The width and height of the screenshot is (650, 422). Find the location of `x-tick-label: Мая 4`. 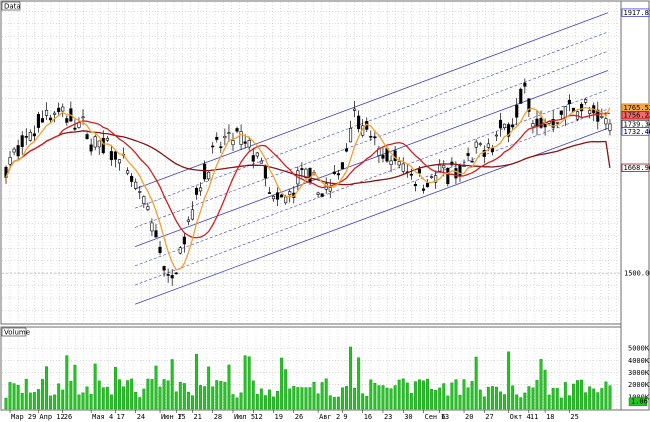

x-tick-label: Мая 4 is located at coordinates (102, 417).